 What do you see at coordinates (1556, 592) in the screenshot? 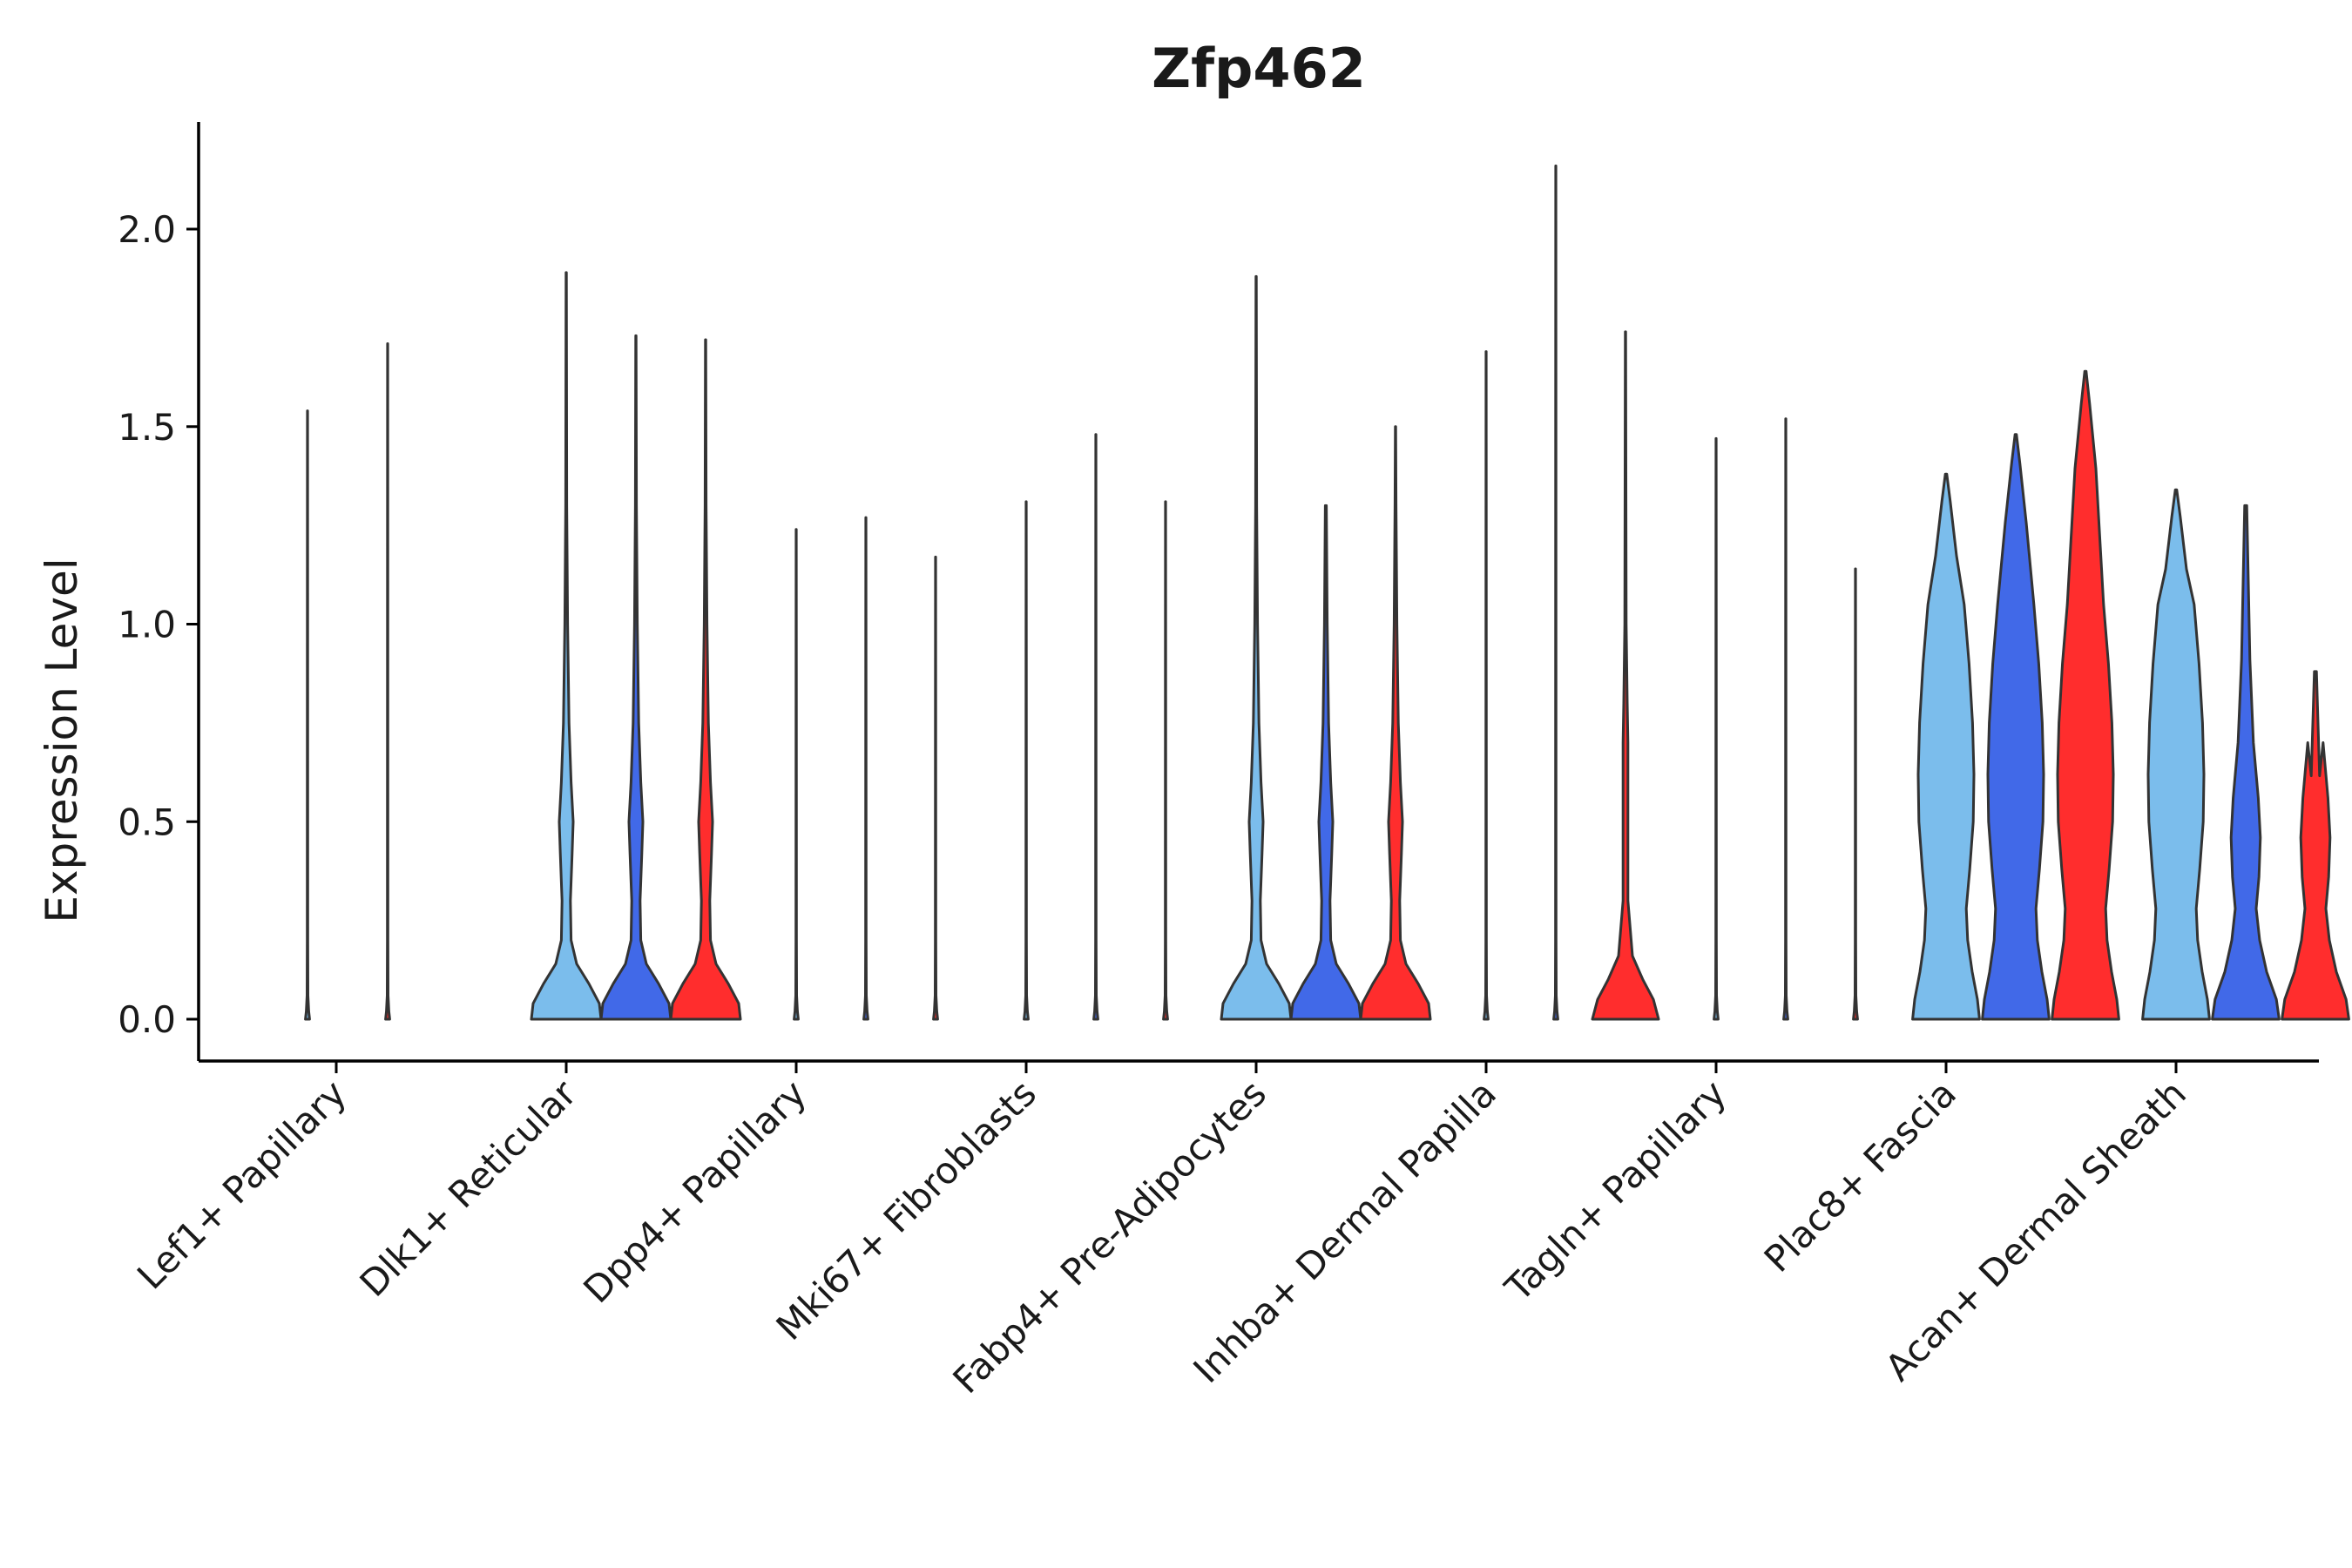
I see `violin-2-inhba-dermal-papilla` at bounding box center [1556, 592].